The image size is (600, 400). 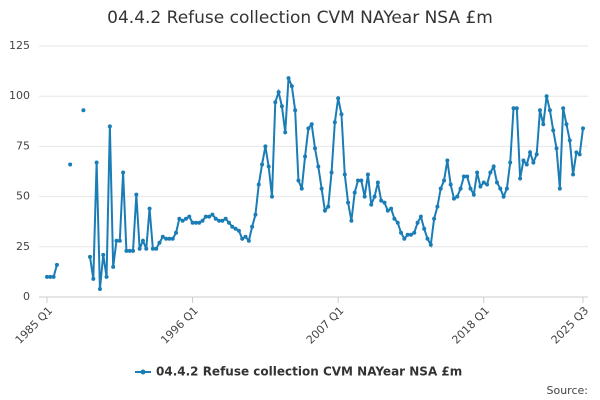 What do you see at coordinates (570, 325) in the screenshot?
I see `x-tick-label: 2025 Q3` at bounding box center [570, 325].